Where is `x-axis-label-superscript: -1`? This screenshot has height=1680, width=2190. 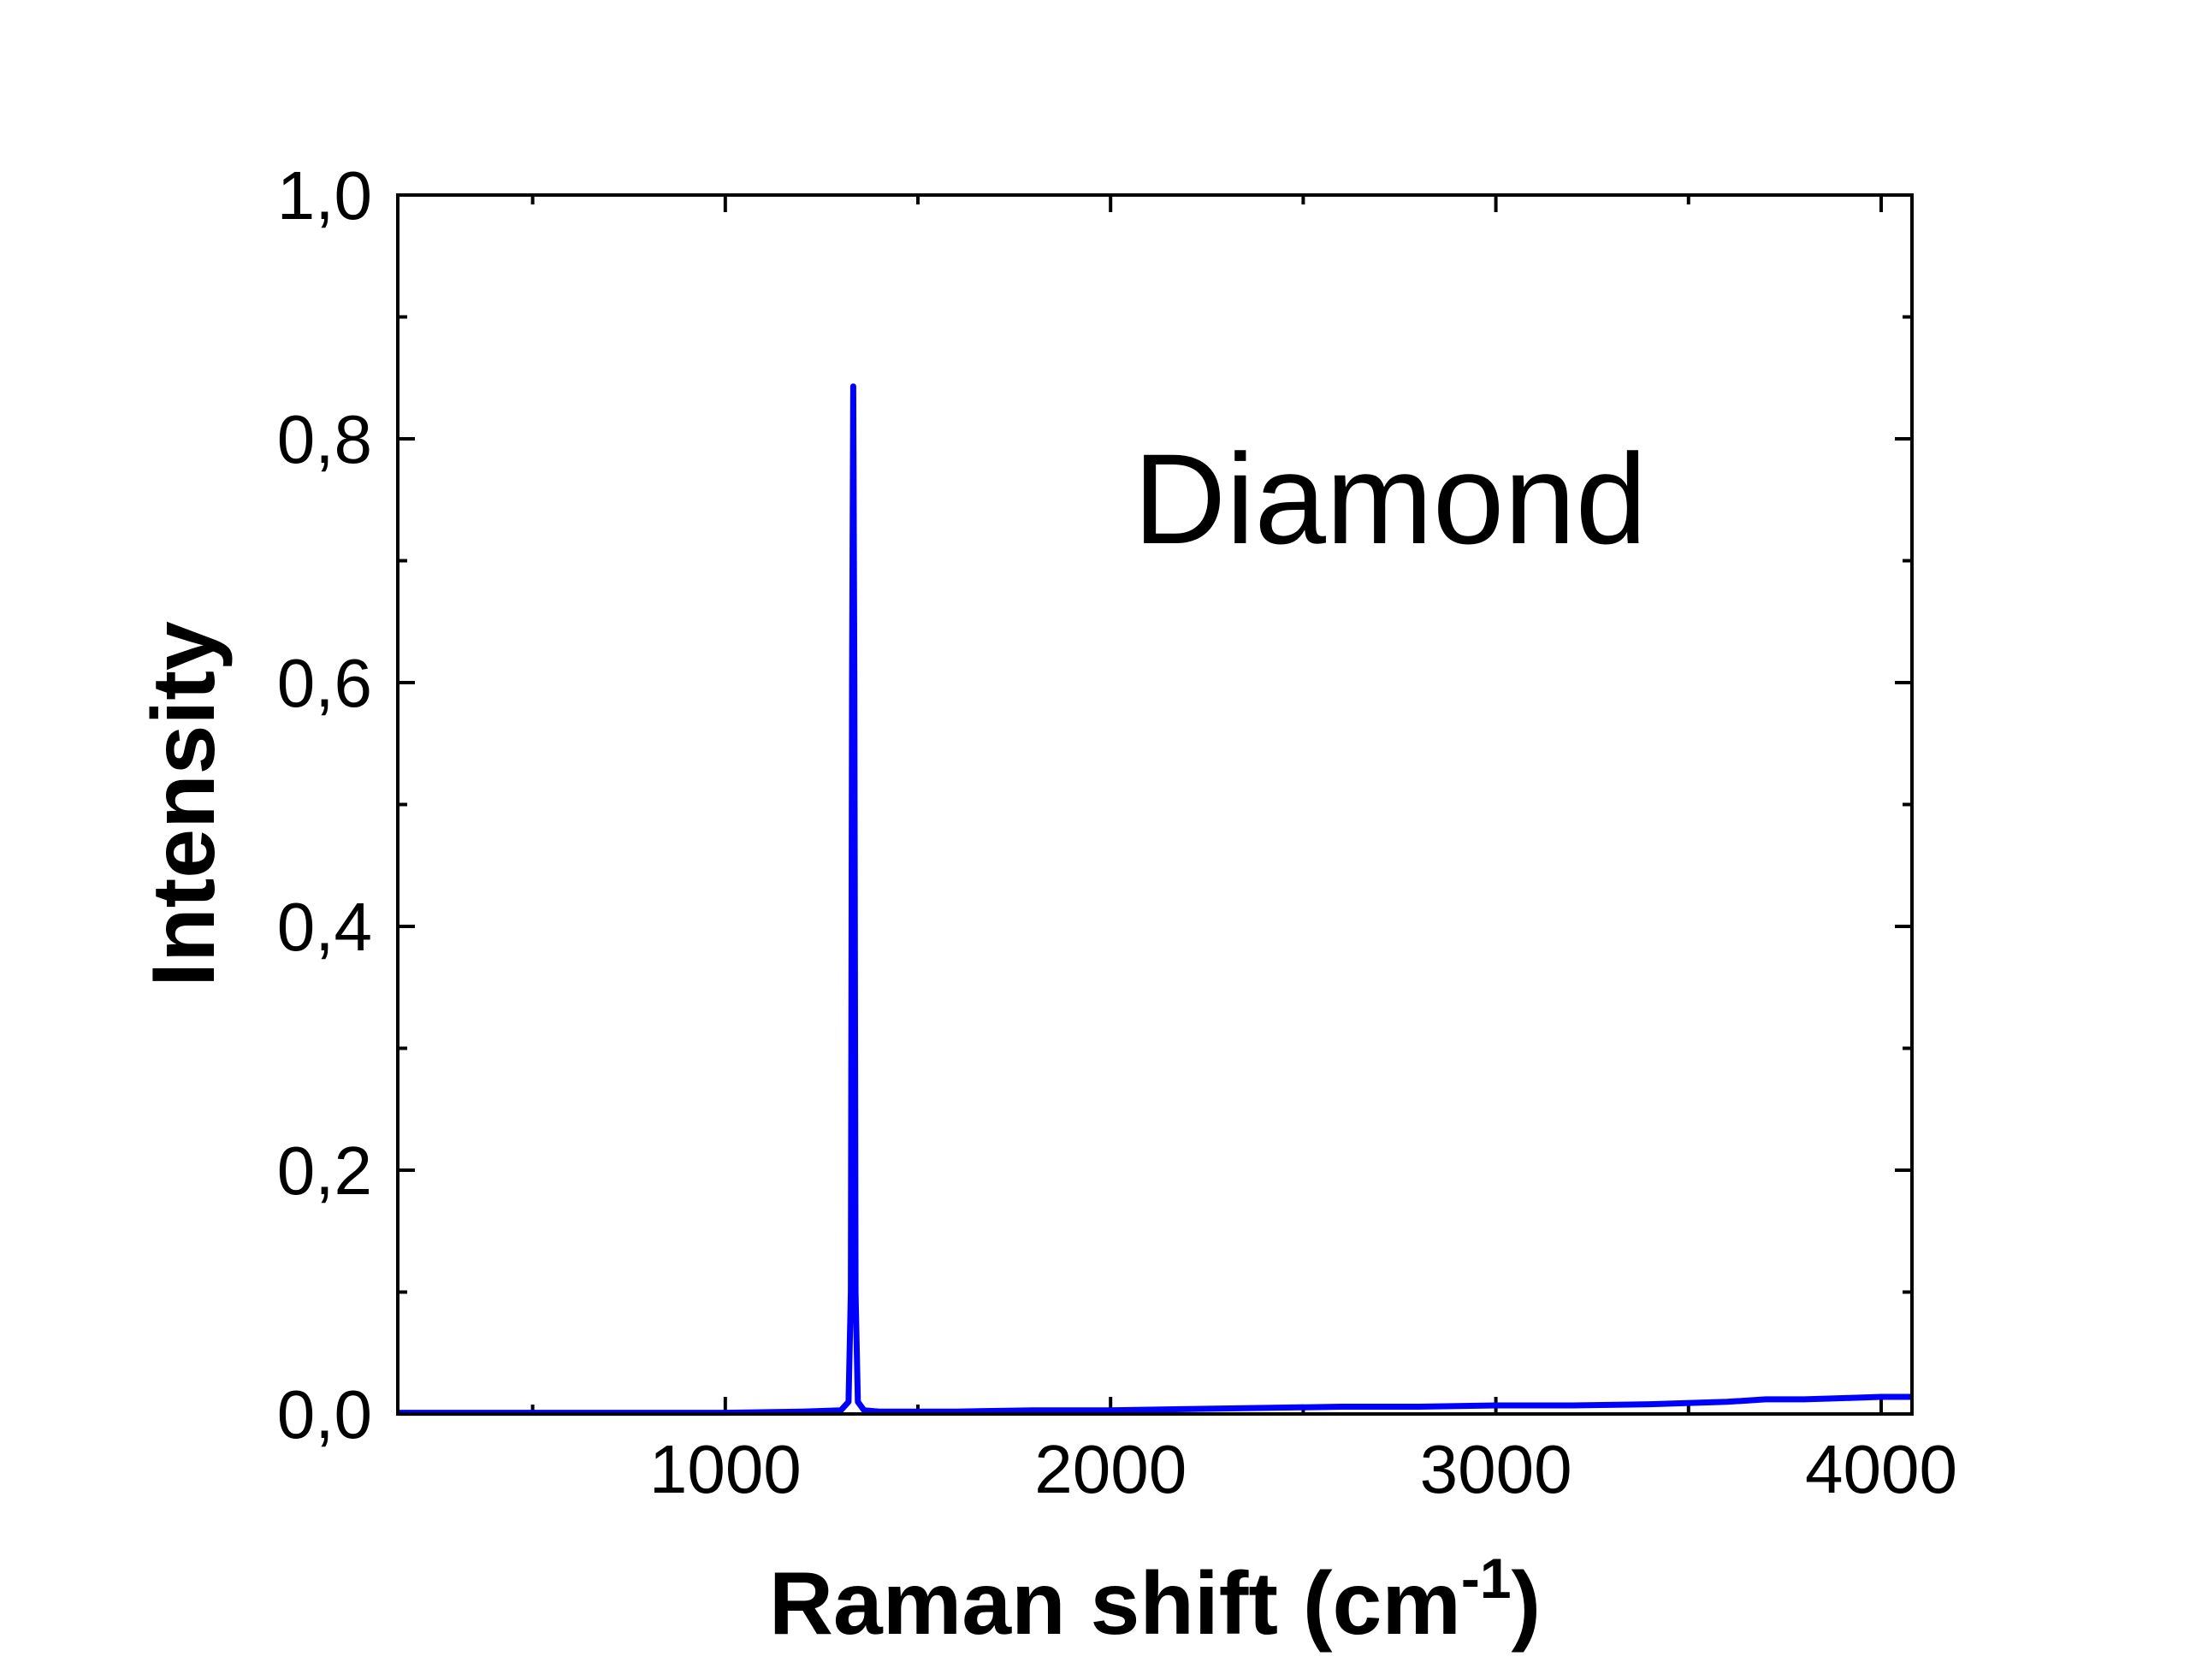 x-axis-label-superscript: -1 is located at coordinates (1486, 1578).